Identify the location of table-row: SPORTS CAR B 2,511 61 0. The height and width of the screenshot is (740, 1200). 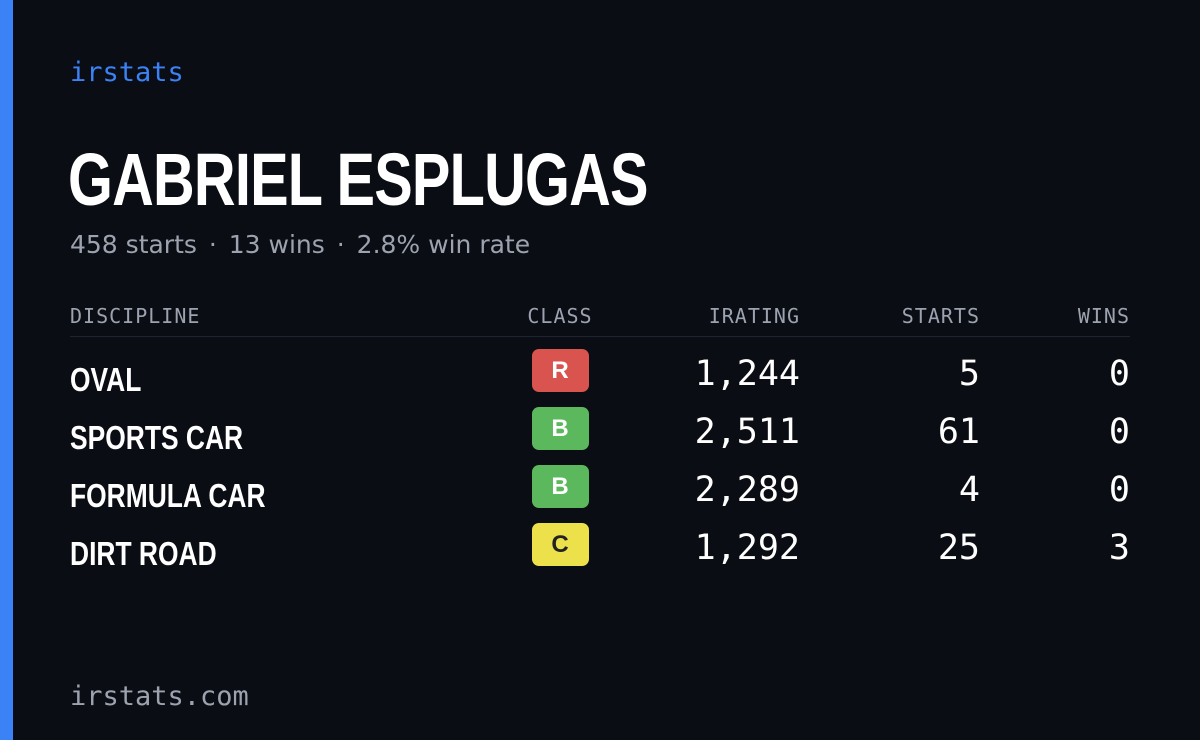
(600, 432).